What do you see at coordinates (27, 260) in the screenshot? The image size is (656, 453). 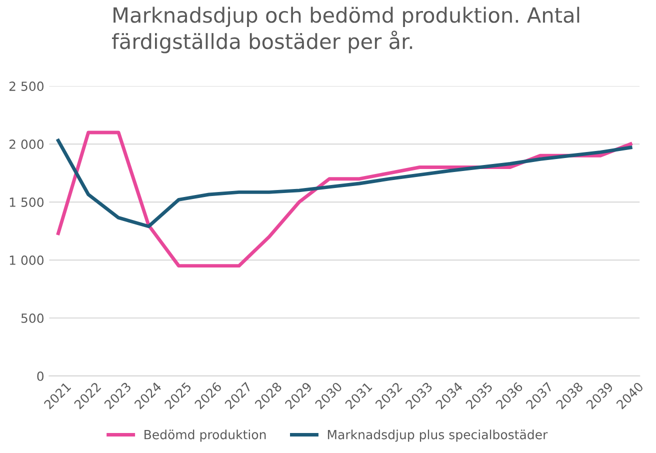 I see `y-tick-label: 1 000` at bounding box center [27, 260].